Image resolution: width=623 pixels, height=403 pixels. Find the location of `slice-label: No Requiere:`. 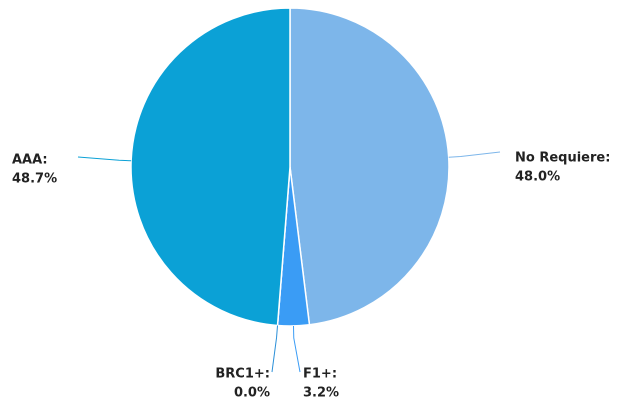

slice-label: No Requiere: is located at coordinates (562, 158).